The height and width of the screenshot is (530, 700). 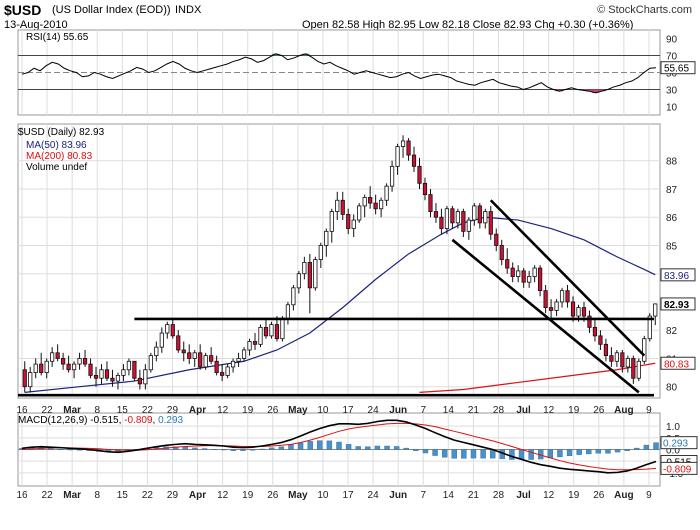 I want to click on x-tick-label-lower: 21, so click(x=474, y=495).